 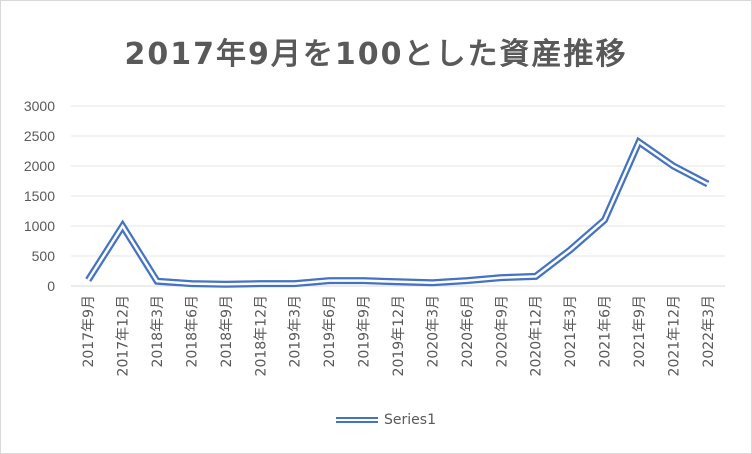 What do you see at coordinates (330, 331) in the screenshot?
I see `x-tick-label: 2019年6月` at bounding box center [330, 331].